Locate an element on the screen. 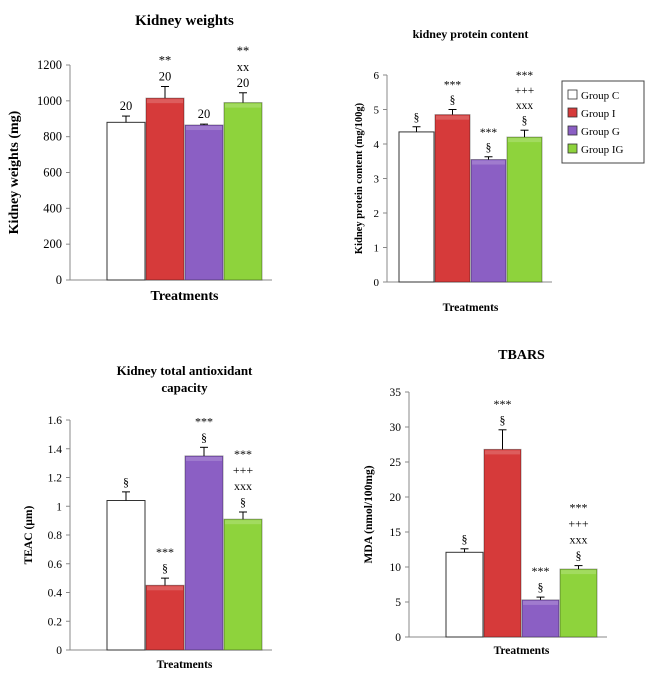  legend-label: Group G is located at coordinates (600, 132).